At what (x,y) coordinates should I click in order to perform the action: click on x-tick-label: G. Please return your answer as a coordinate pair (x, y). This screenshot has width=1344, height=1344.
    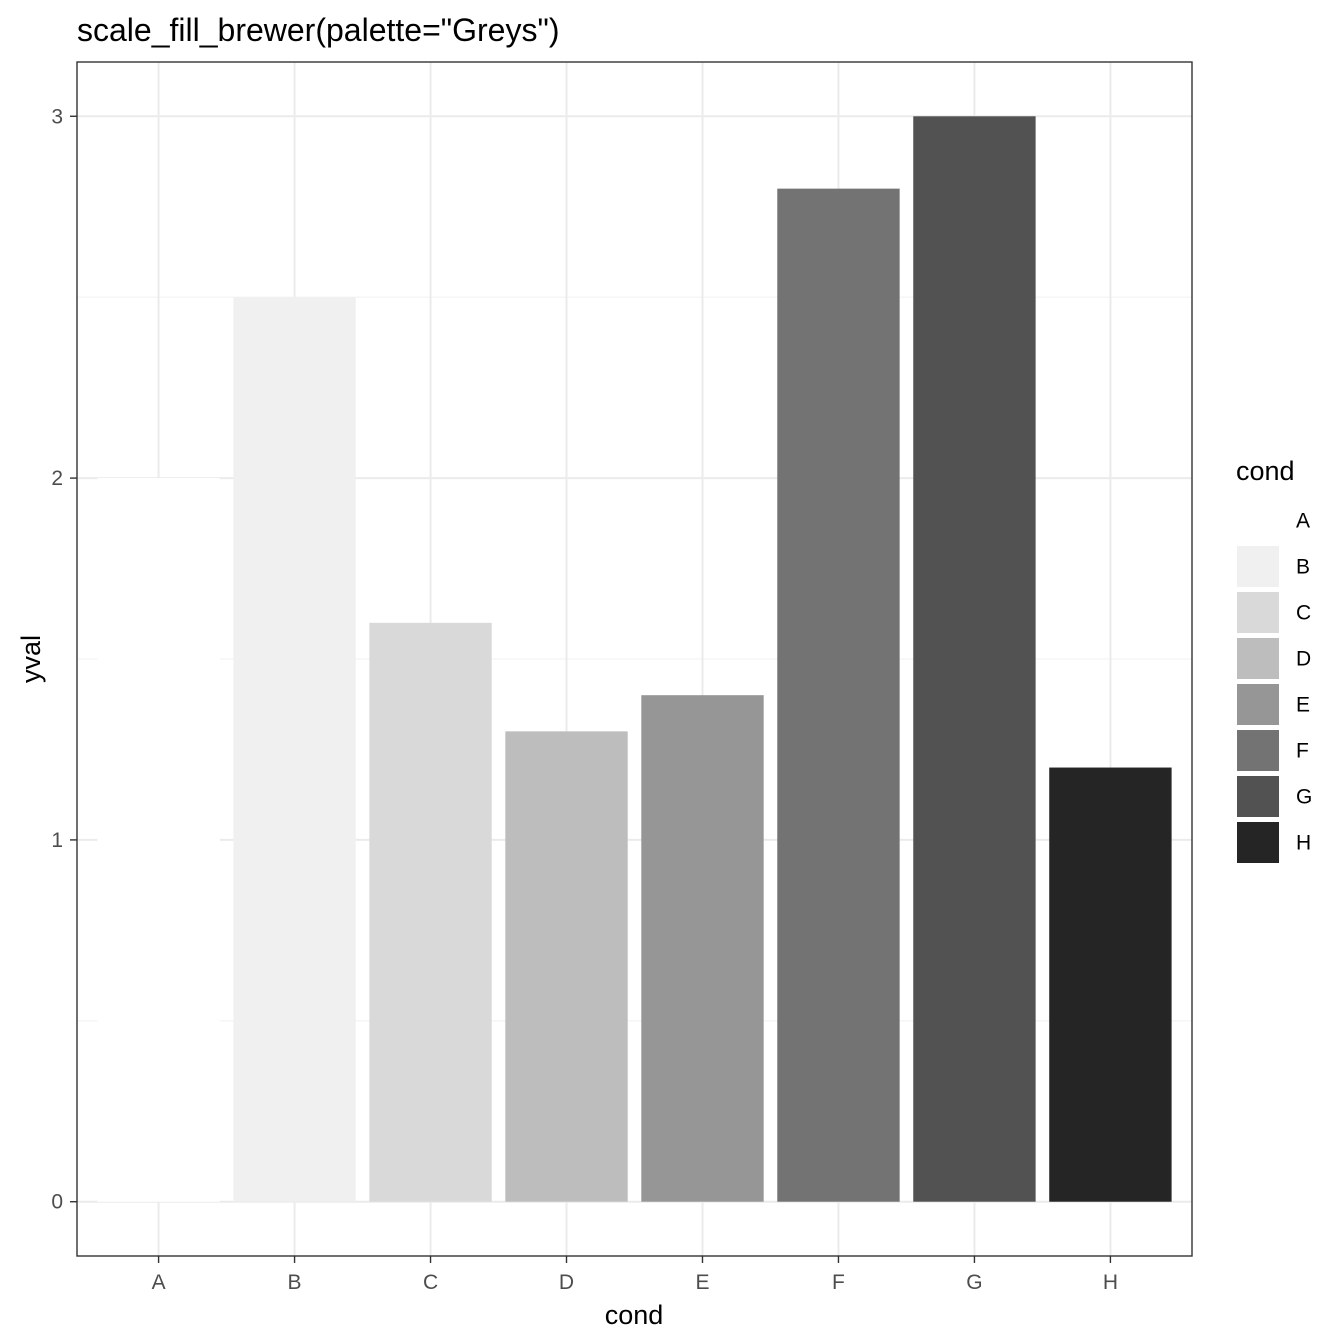
    Looking at the image, I should click on (974, 1282).